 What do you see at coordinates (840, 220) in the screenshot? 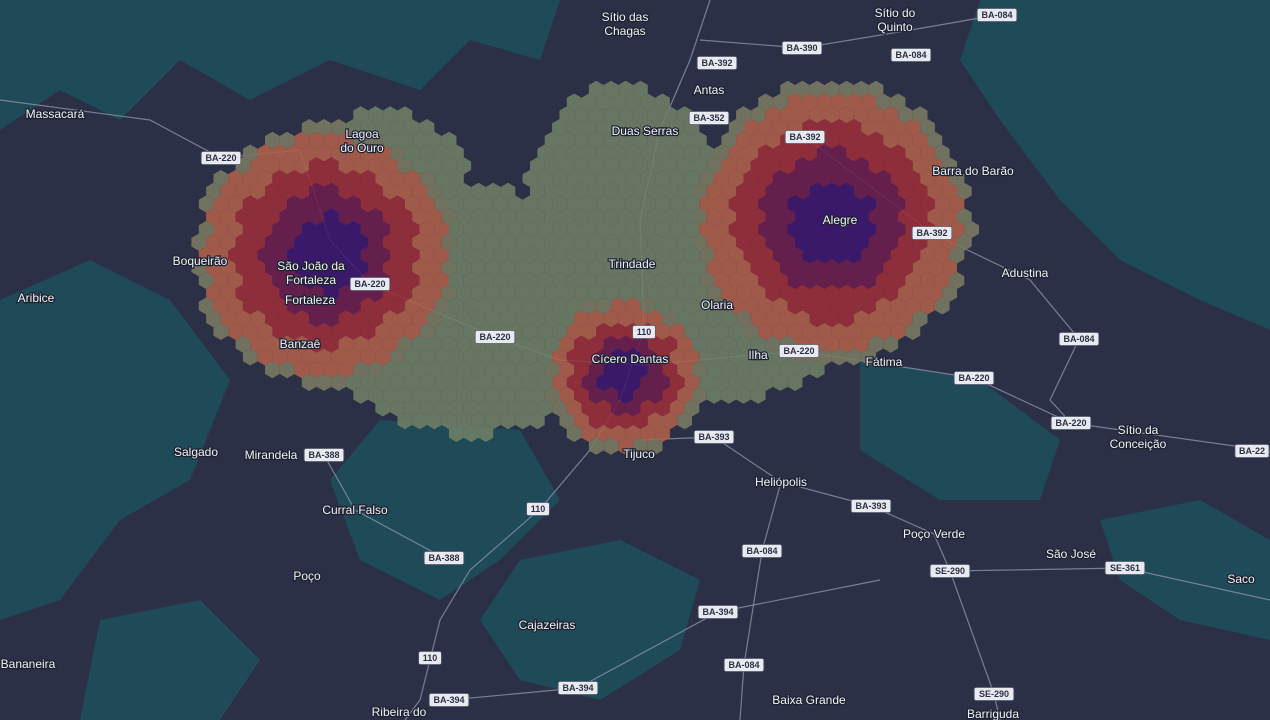
I see `place-label: Alegre` at bounding box center [840, 220].